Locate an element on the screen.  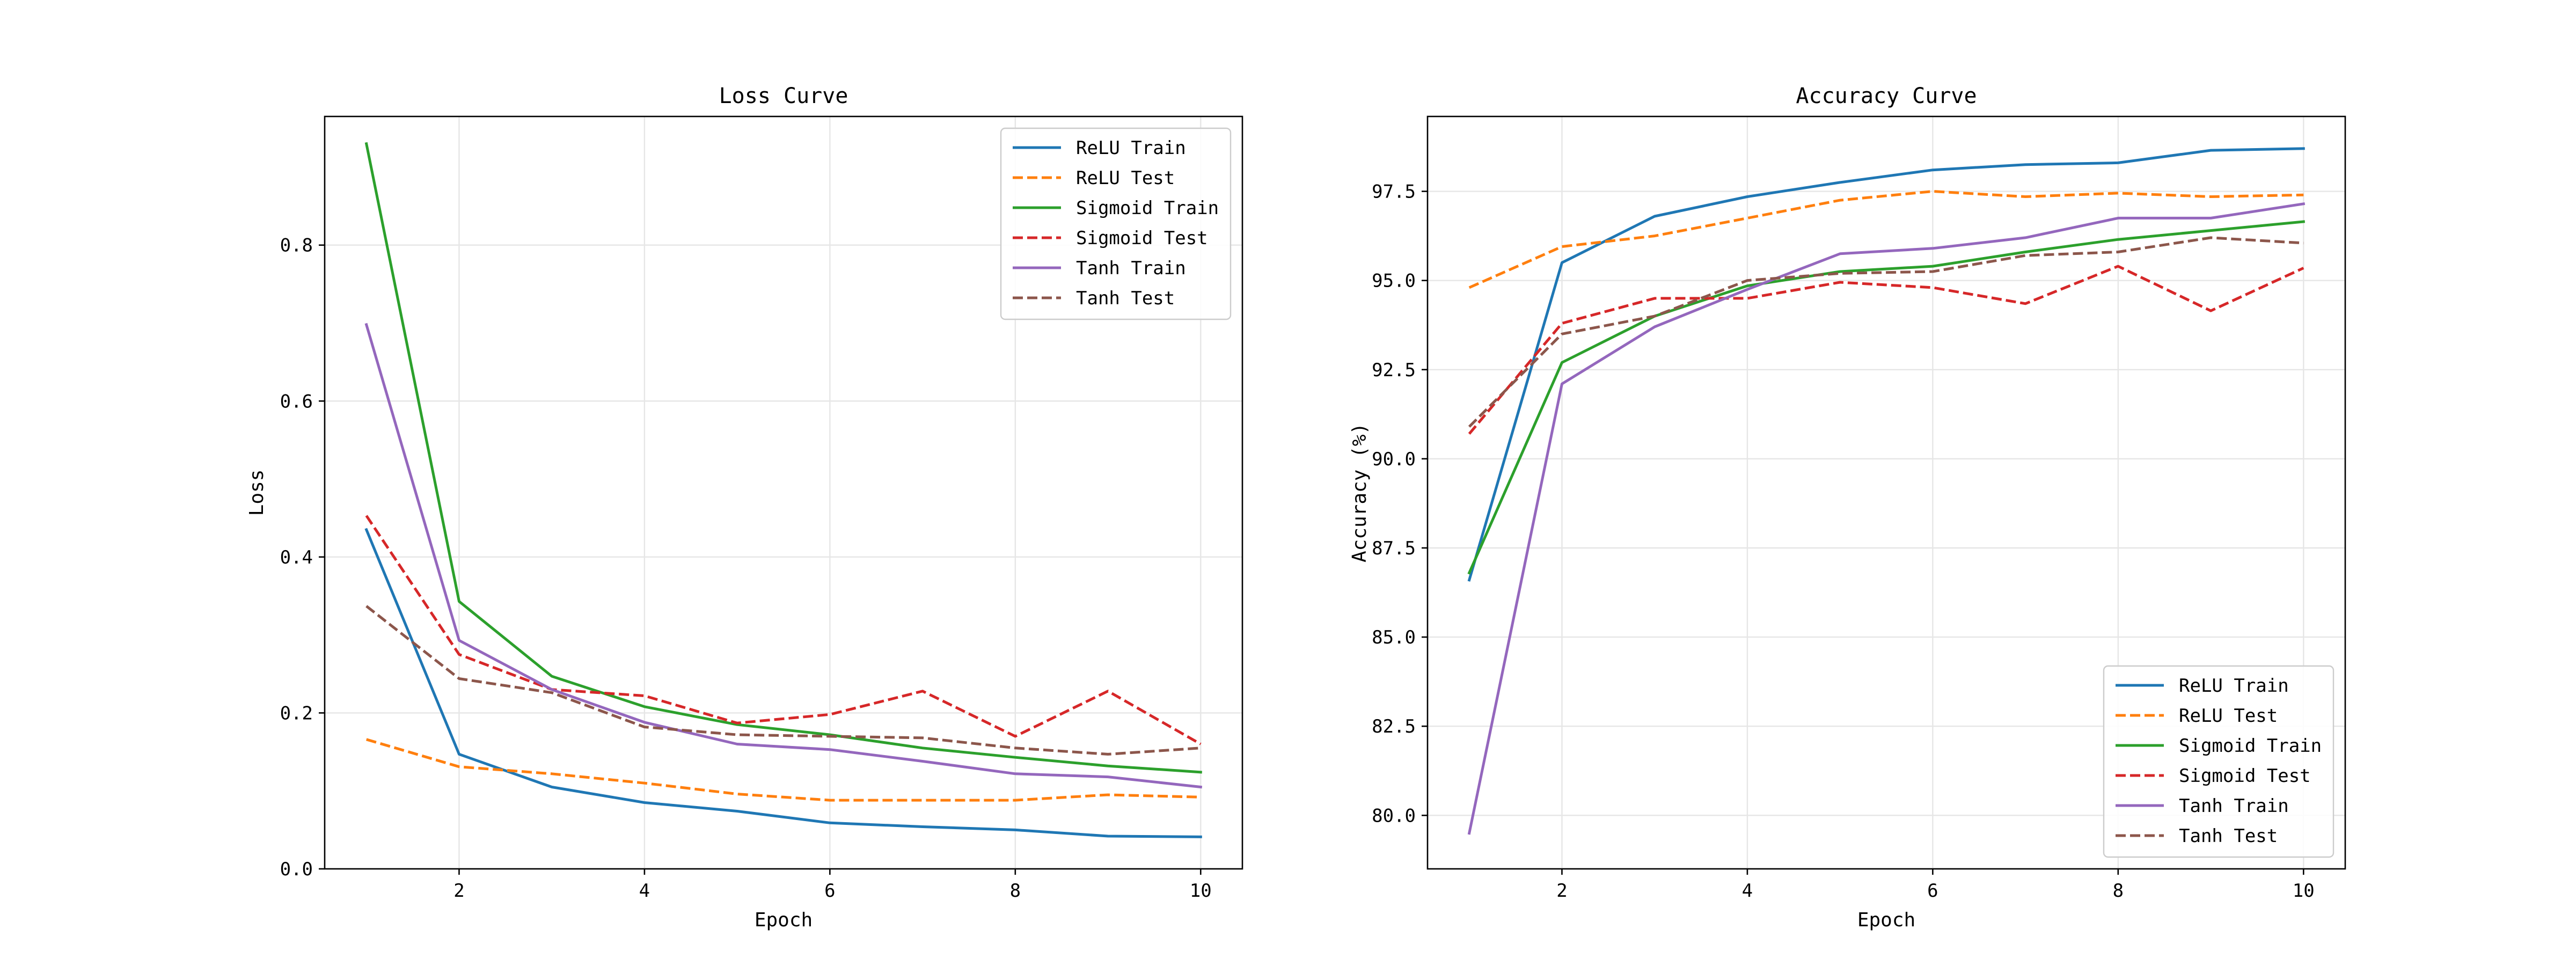
accuracy-curve-series-tanh-test is located at coordinates (1886, 332).